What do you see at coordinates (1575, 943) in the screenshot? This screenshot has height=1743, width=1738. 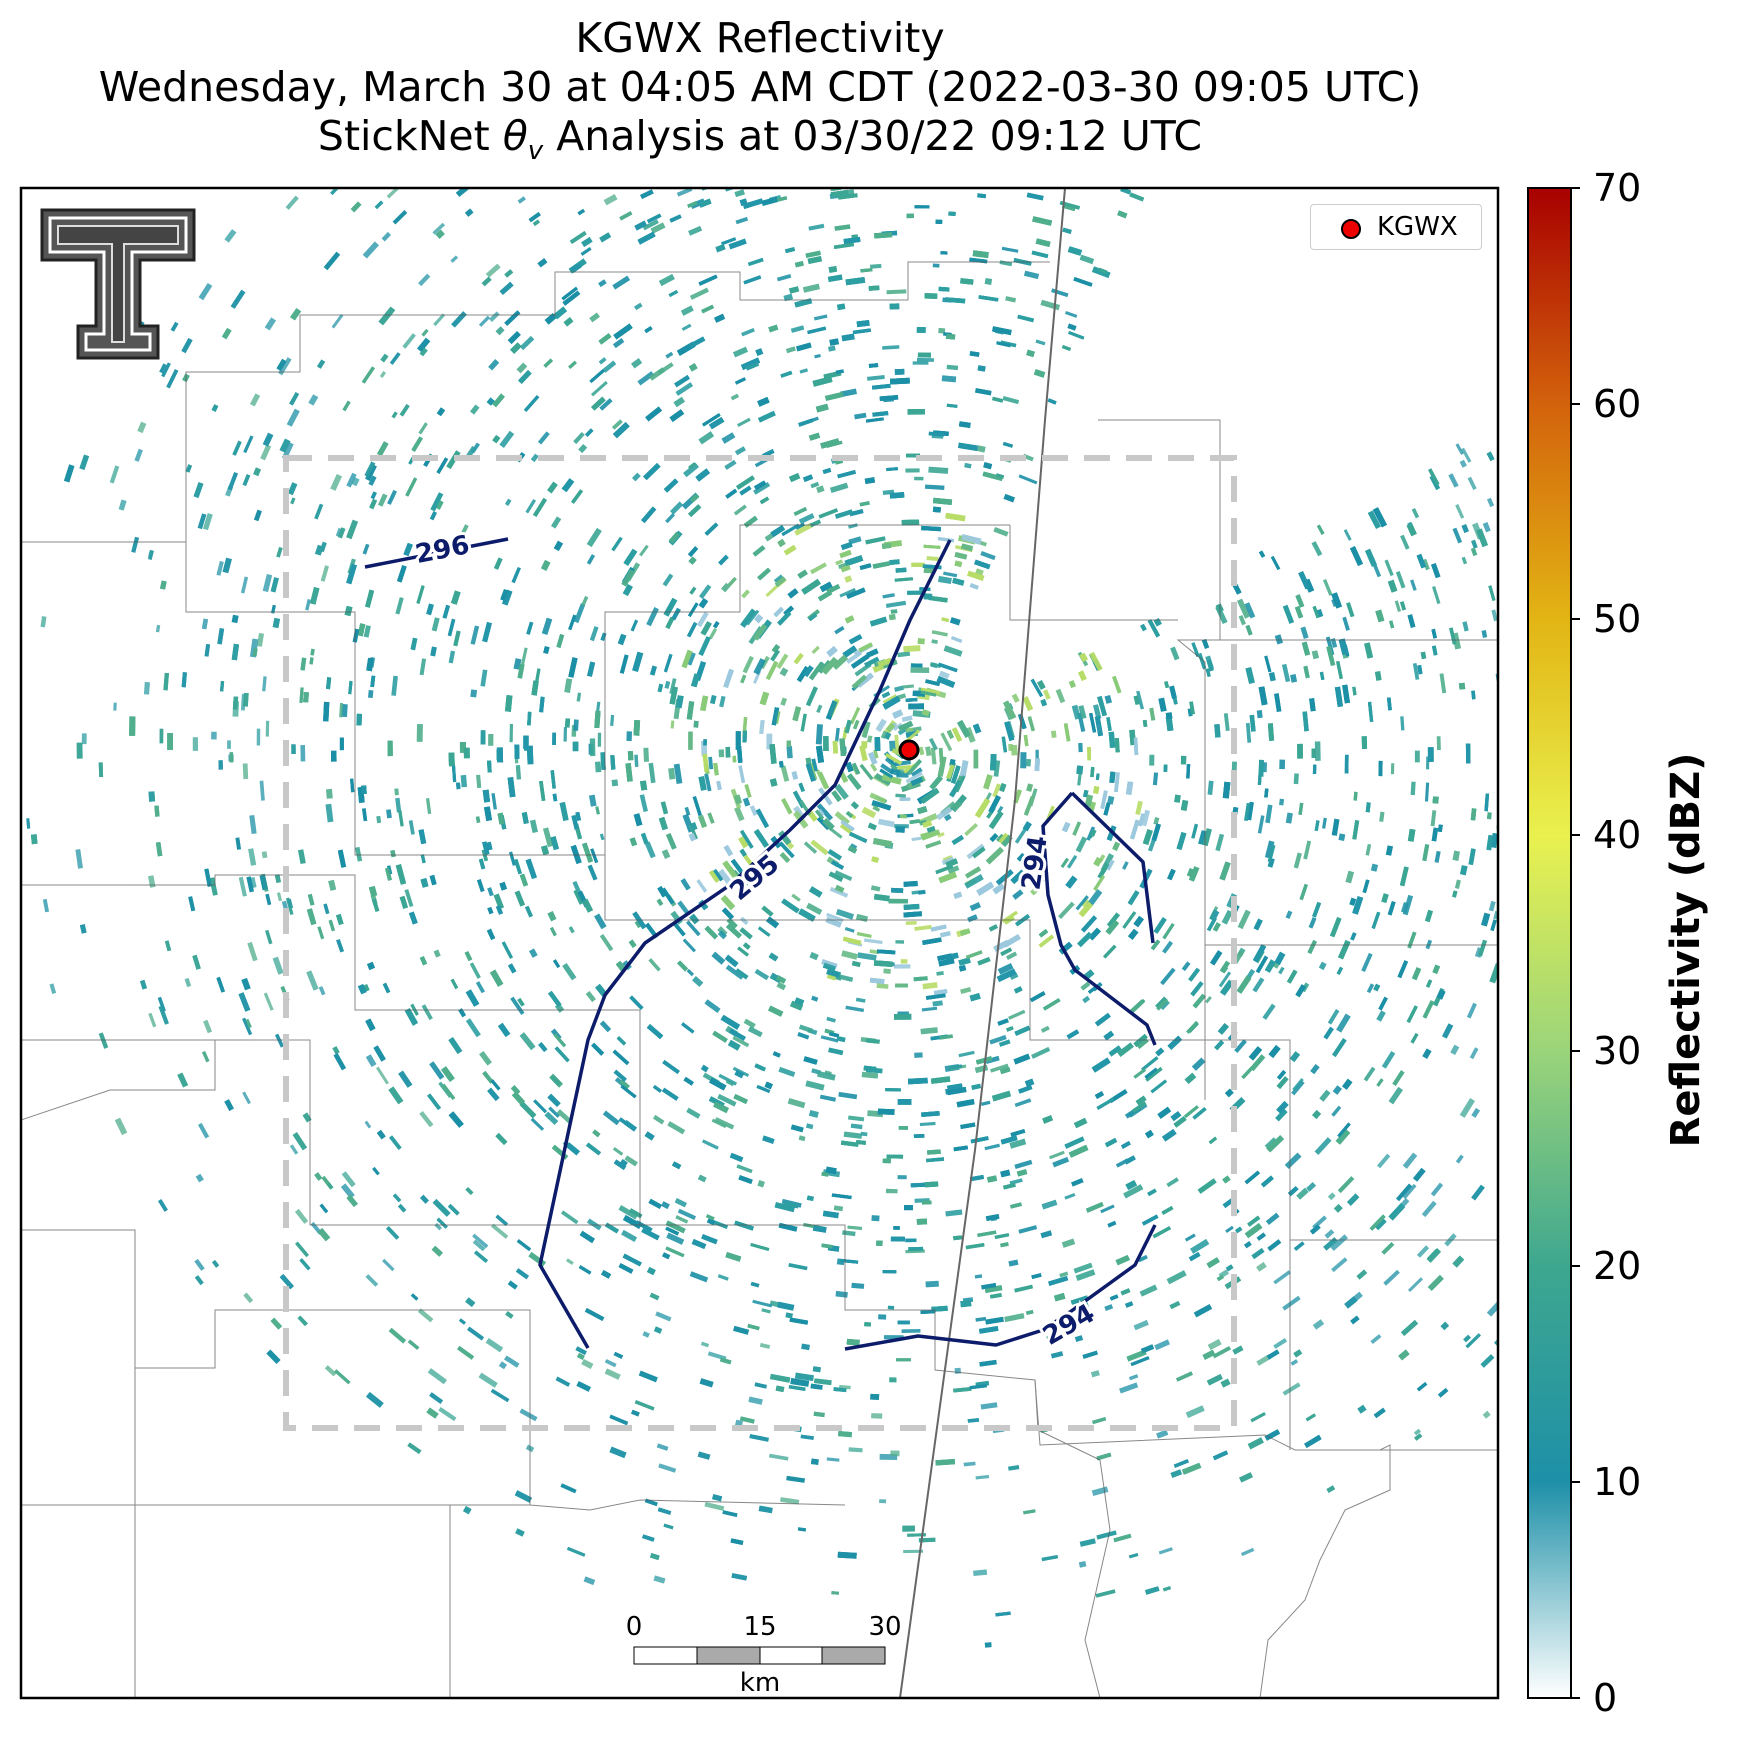 I see `colorbar-ticks` at bounding box center [1575, 943].